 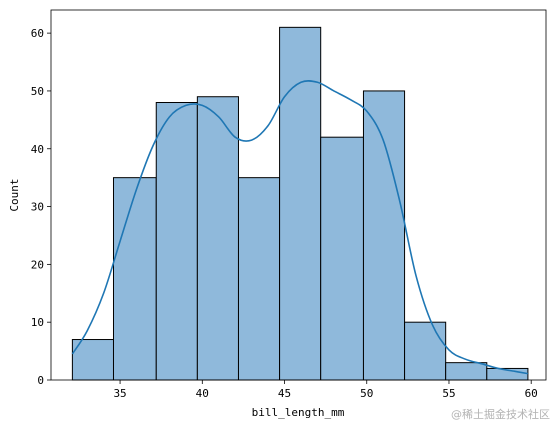 I want to click on y-tick-label: 10, so click(x=37, y=322).